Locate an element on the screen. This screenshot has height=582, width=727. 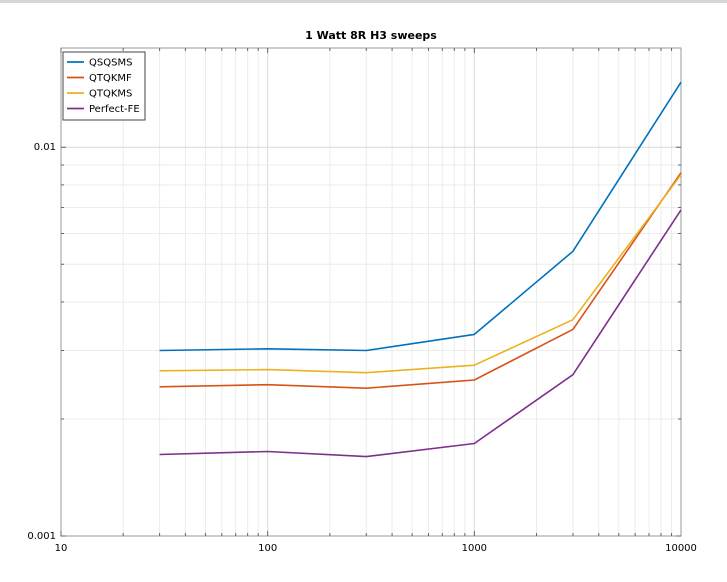
legend-label-qtqkms: QTQKMS is located at coordinates (110, 94).